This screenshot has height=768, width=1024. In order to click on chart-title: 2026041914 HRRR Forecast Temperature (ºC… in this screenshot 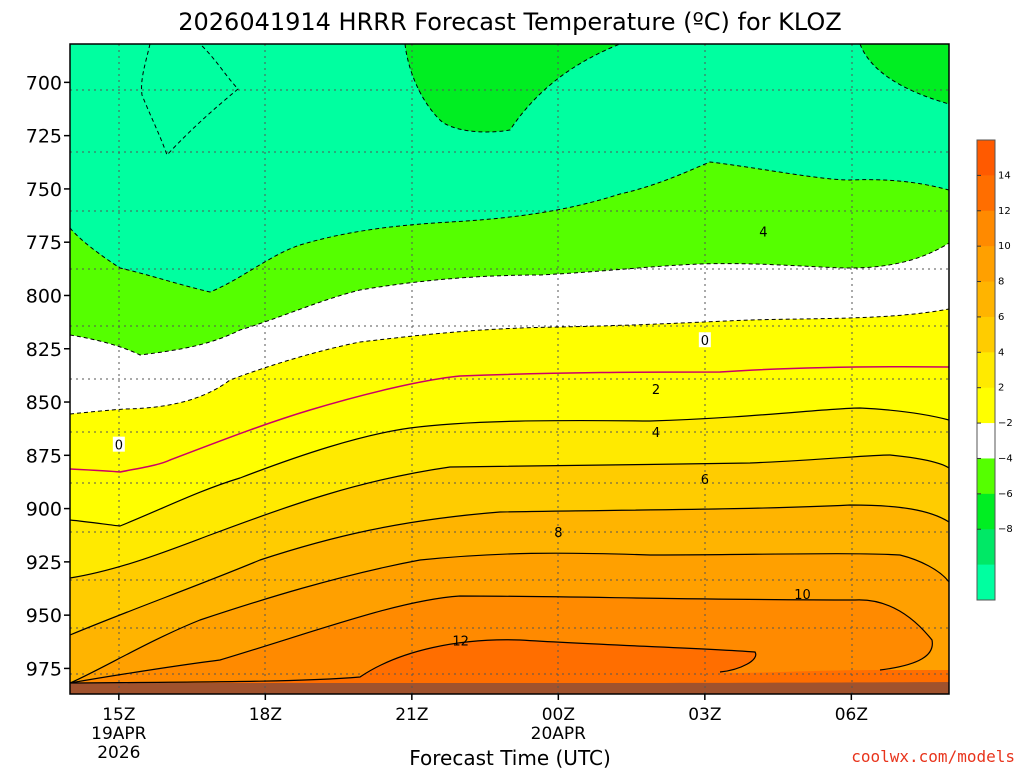, I will do `click(510, 22)`.